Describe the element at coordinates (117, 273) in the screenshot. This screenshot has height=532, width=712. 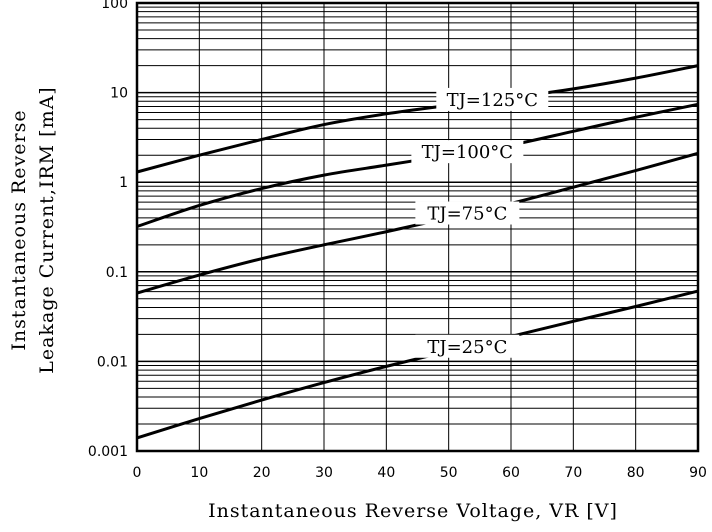
I see `y-tick-label: 0.1` at that location.